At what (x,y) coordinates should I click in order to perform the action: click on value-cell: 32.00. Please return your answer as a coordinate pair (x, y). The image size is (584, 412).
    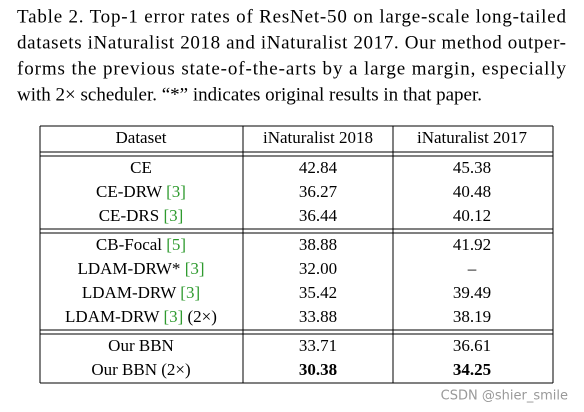
    Looking at the image, I should click on (318, 268).